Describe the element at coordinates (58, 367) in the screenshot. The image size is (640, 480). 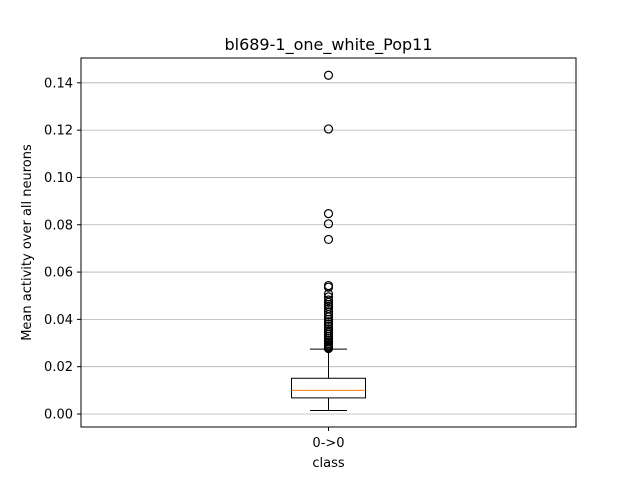
I see `y-tick-label: 0.02` at that location.